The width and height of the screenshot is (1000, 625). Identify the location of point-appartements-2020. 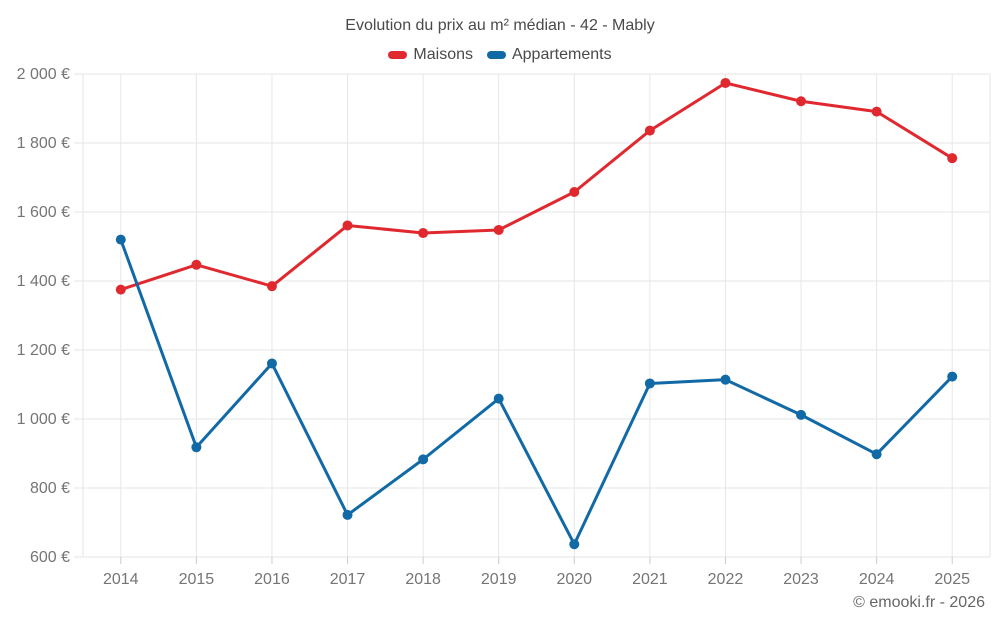
(574, 544).